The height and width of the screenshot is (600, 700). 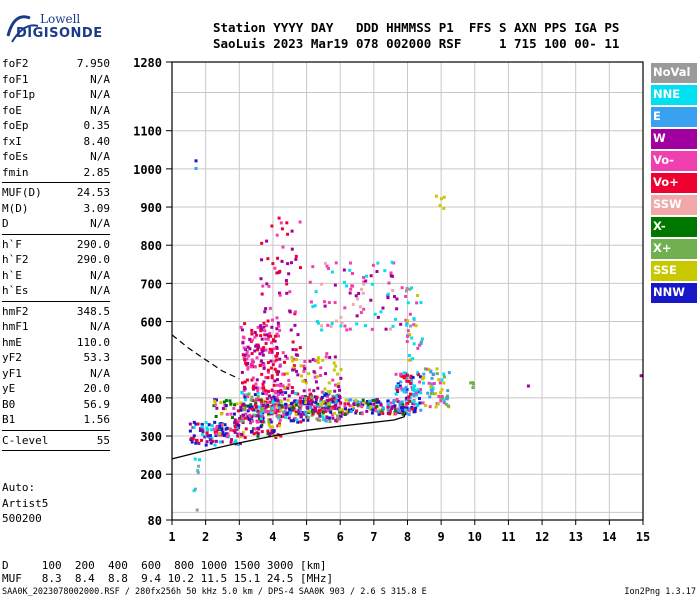 What do you see at coordinates (56, 327) in the screenshot?
I see `param-row: hmF1 N/A` at bounding box center [56, 327].